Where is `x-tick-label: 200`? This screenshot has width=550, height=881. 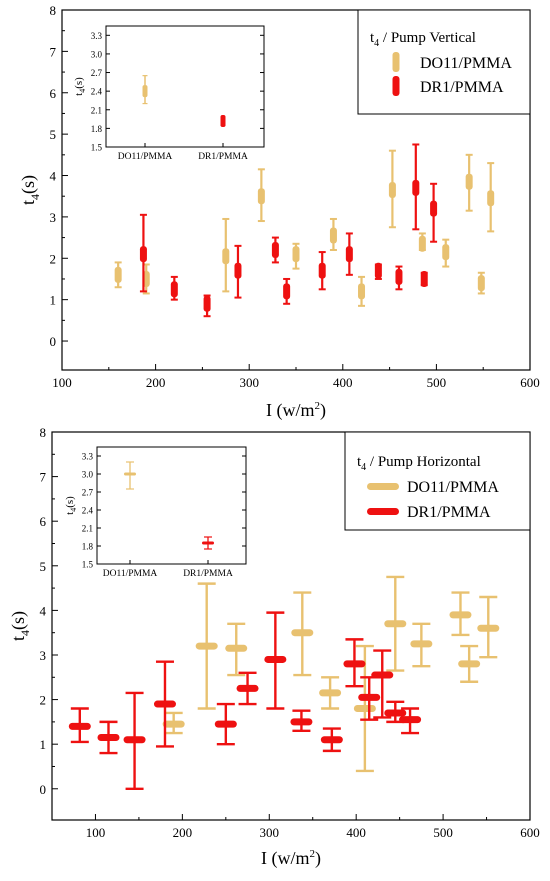 x-tick-label: 200 is located at coordinates (156, 382).